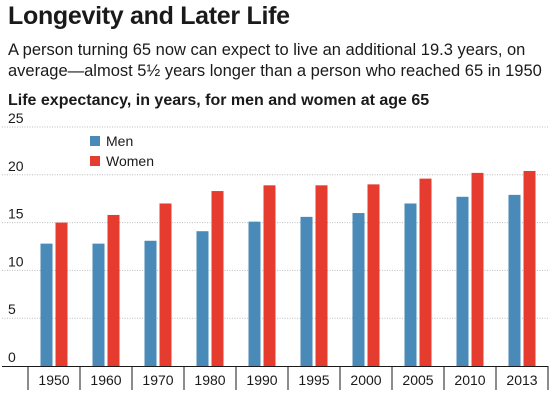  Describe the element at coordinates (209, 380) in the screenshot. I see `x-tick-label: 1980` at that location.